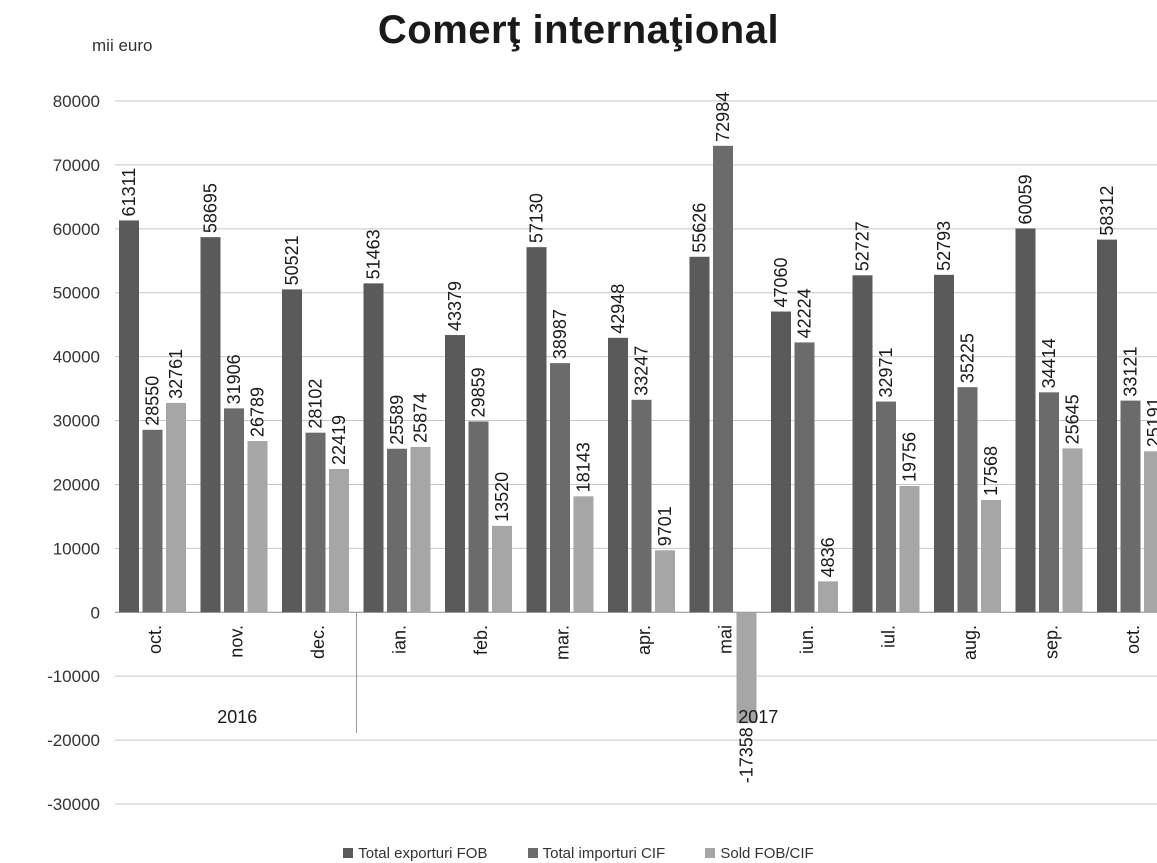 This screenshot has height=863, width=1157. Describe the element at coordinates (537, 218) in the screenshot. I see `data-label: 57130` at that location.